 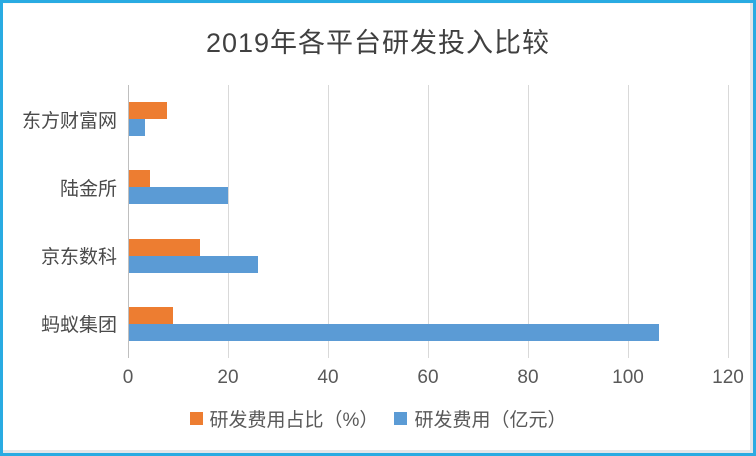 What do you see at coordinates (428, 377) in the screenshot?
I see `tick-label: 60` at bounding box center [428, 377].